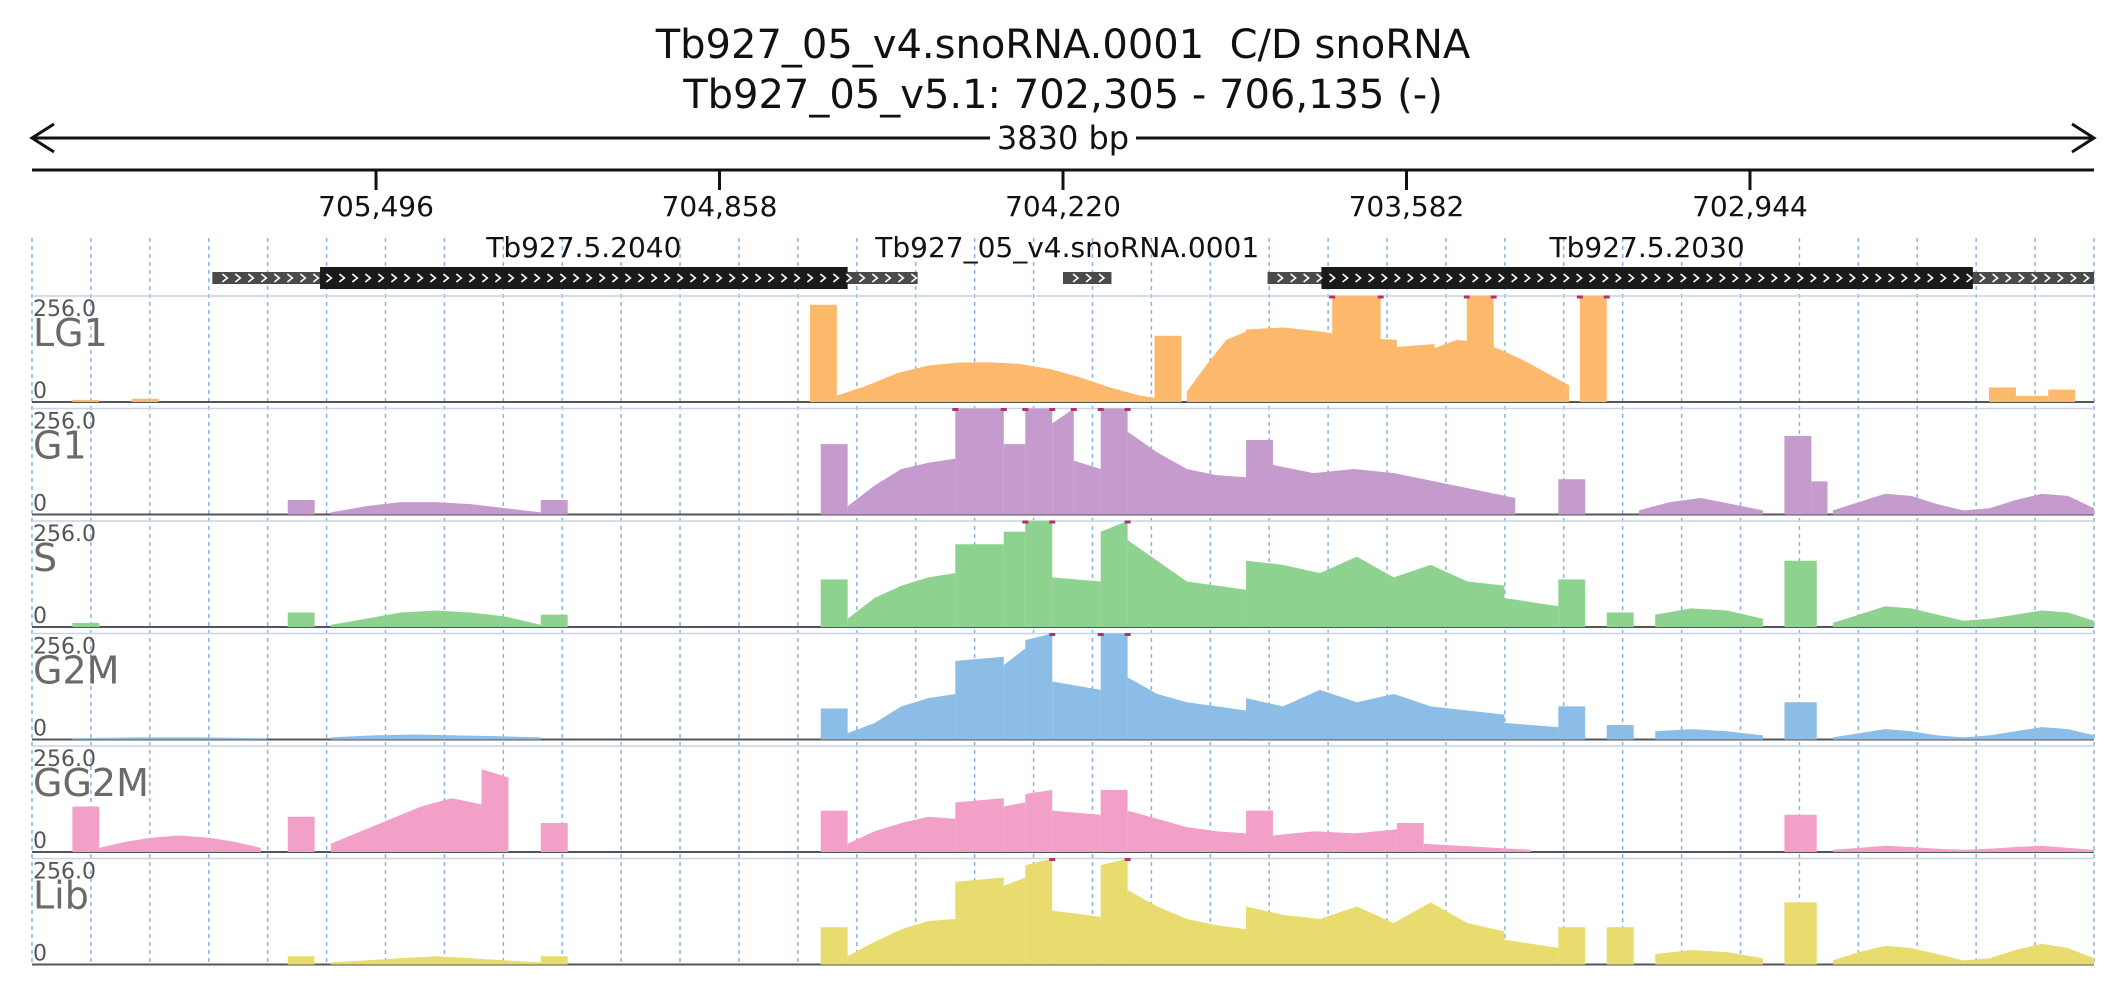 This screenshot has height=1000, width=2126. I want to click on gene-label: Tb927.5.2030, so click(1647, 247).